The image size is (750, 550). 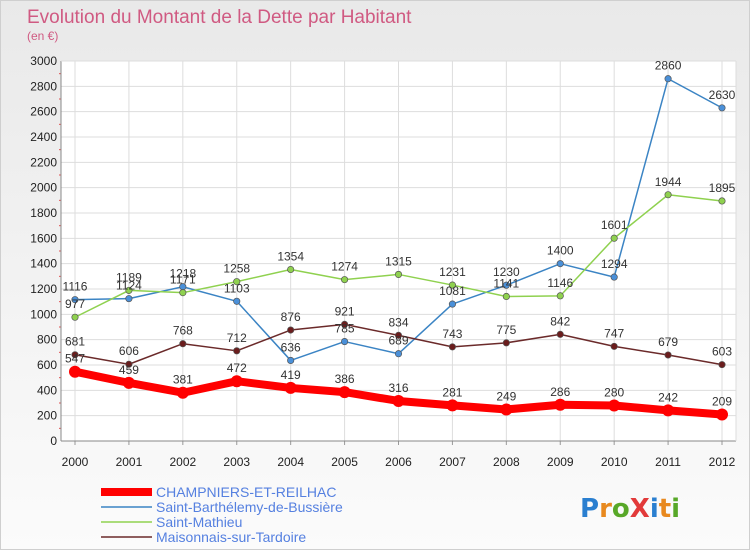 I want to click on data-label-maisonnais-sur-tardoire: 603, so click(x=722, y=352).